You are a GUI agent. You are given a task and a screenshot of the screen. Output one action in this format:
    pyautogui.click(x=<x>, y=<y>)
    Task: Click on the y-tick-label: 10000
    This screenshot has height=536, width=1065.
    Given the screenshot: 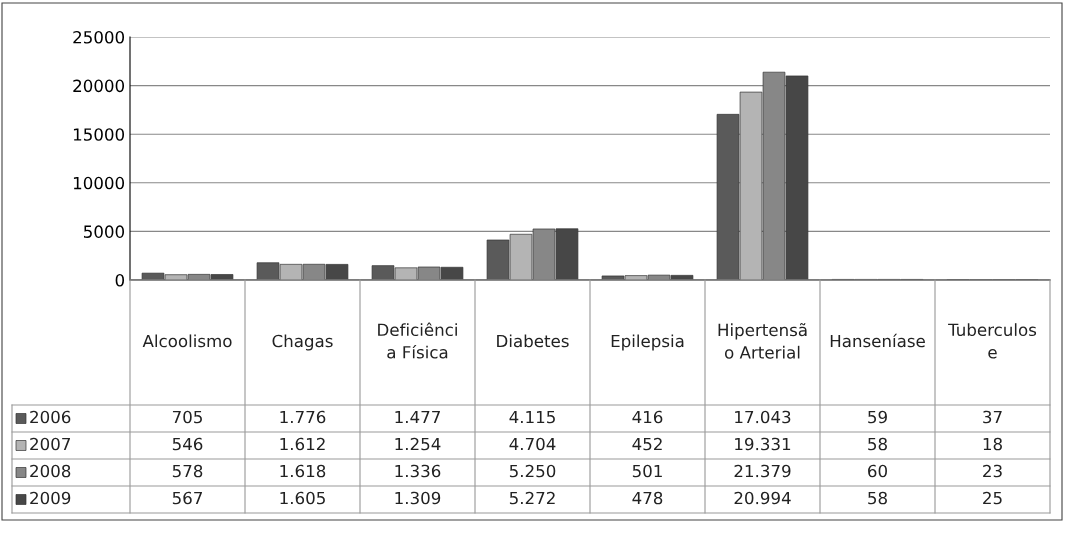 What is the action you would take?
    pyautogui.click(x=99, y=183)
    